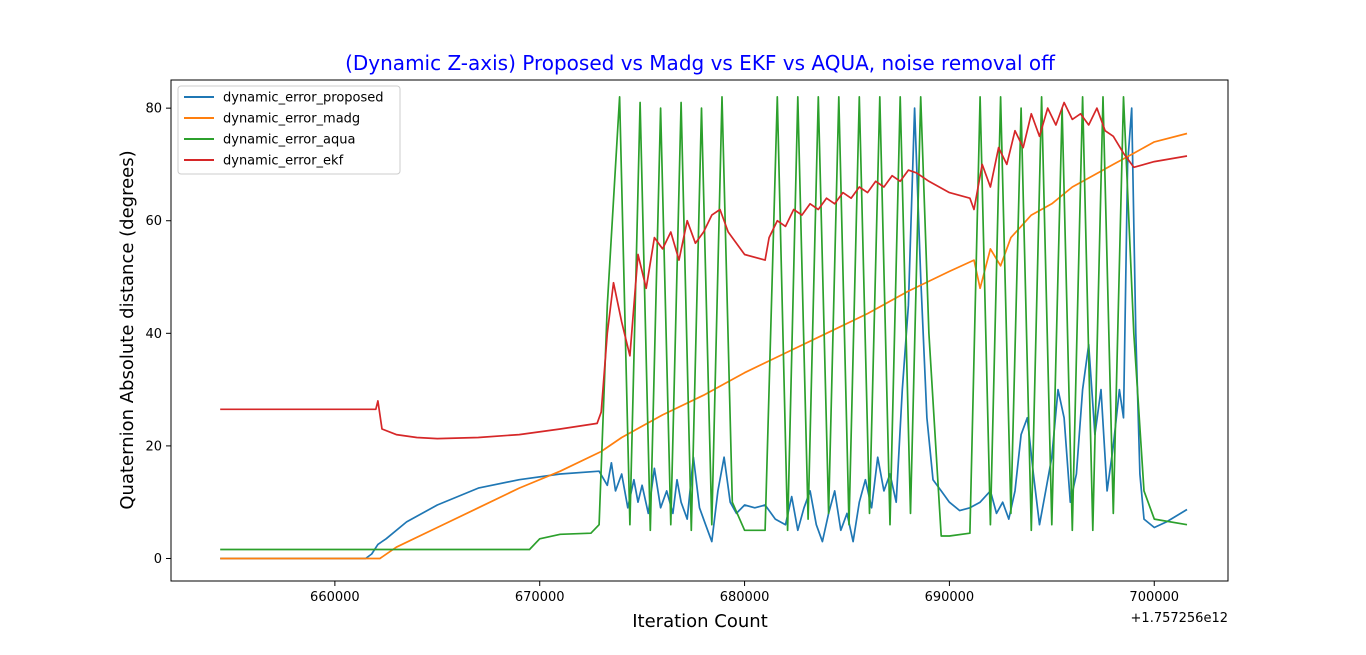 The image size is (1366, 655). I want to click on legend-label: dynamic_error_proposed, so click(303, 98).